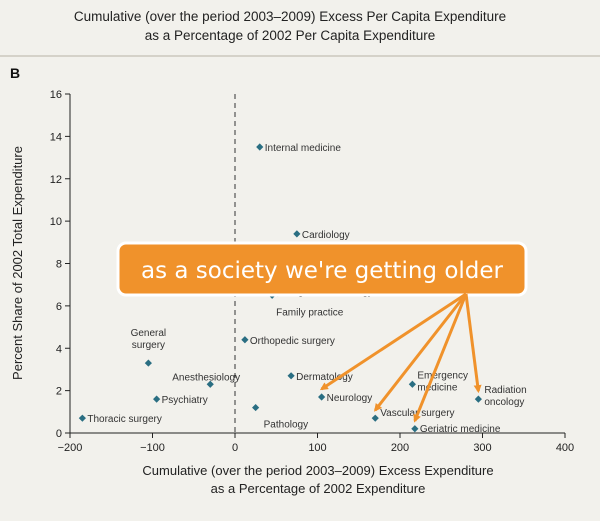 The width and height of the screenshot is (600, 521). I want to click on point-dermatology, so click(291, 376).